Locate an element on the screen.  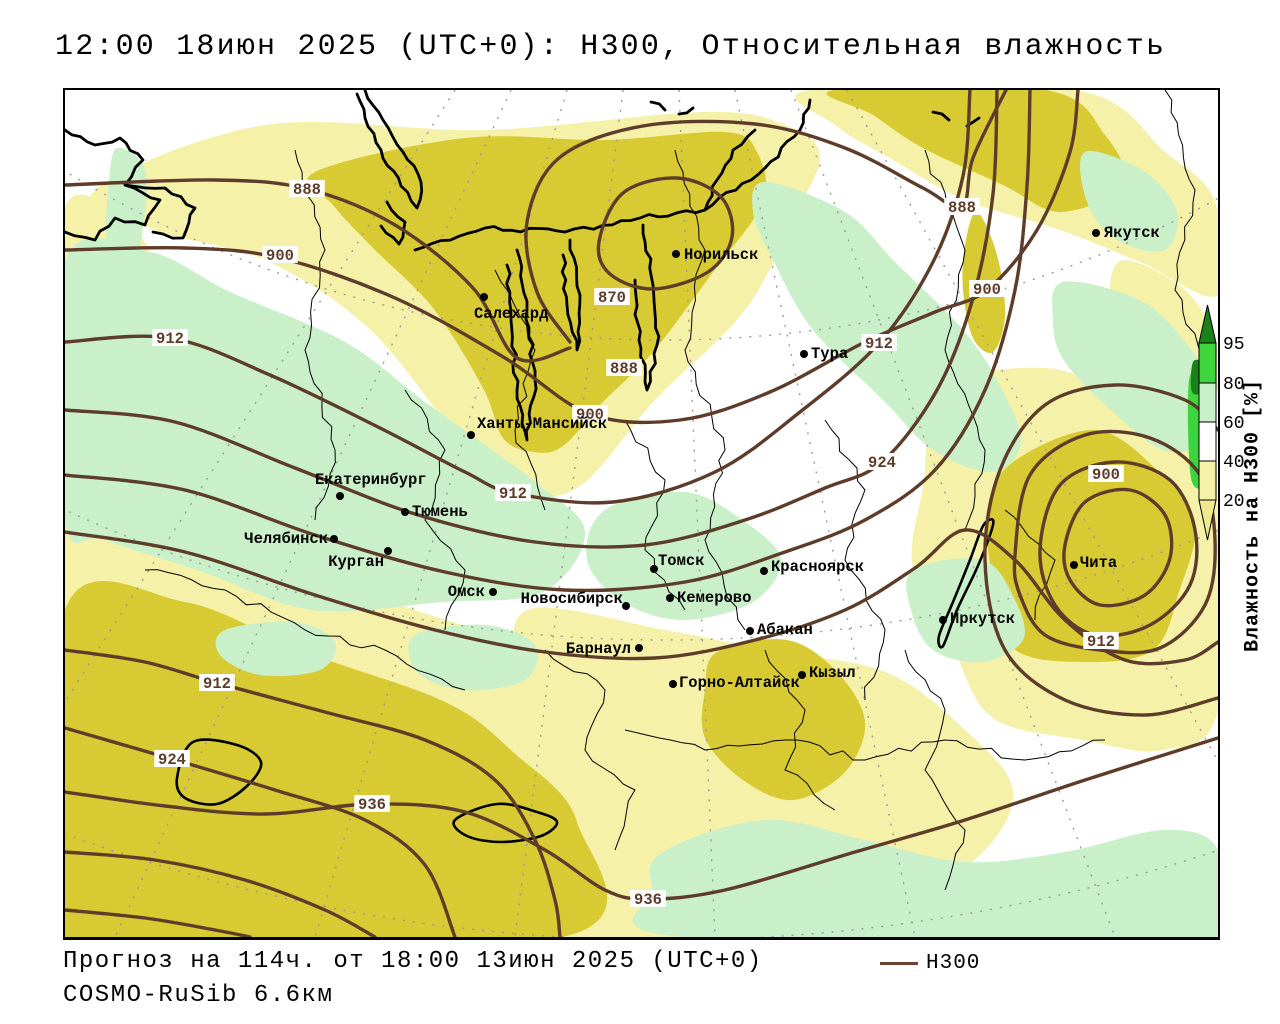
city-label: Тюмень is located at coordinates (440, 512).